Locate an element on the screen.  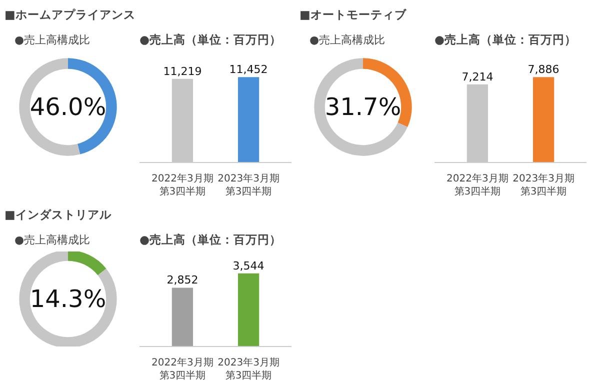
chart-title: ■インダストリアル is located at coordinates (58, 215).